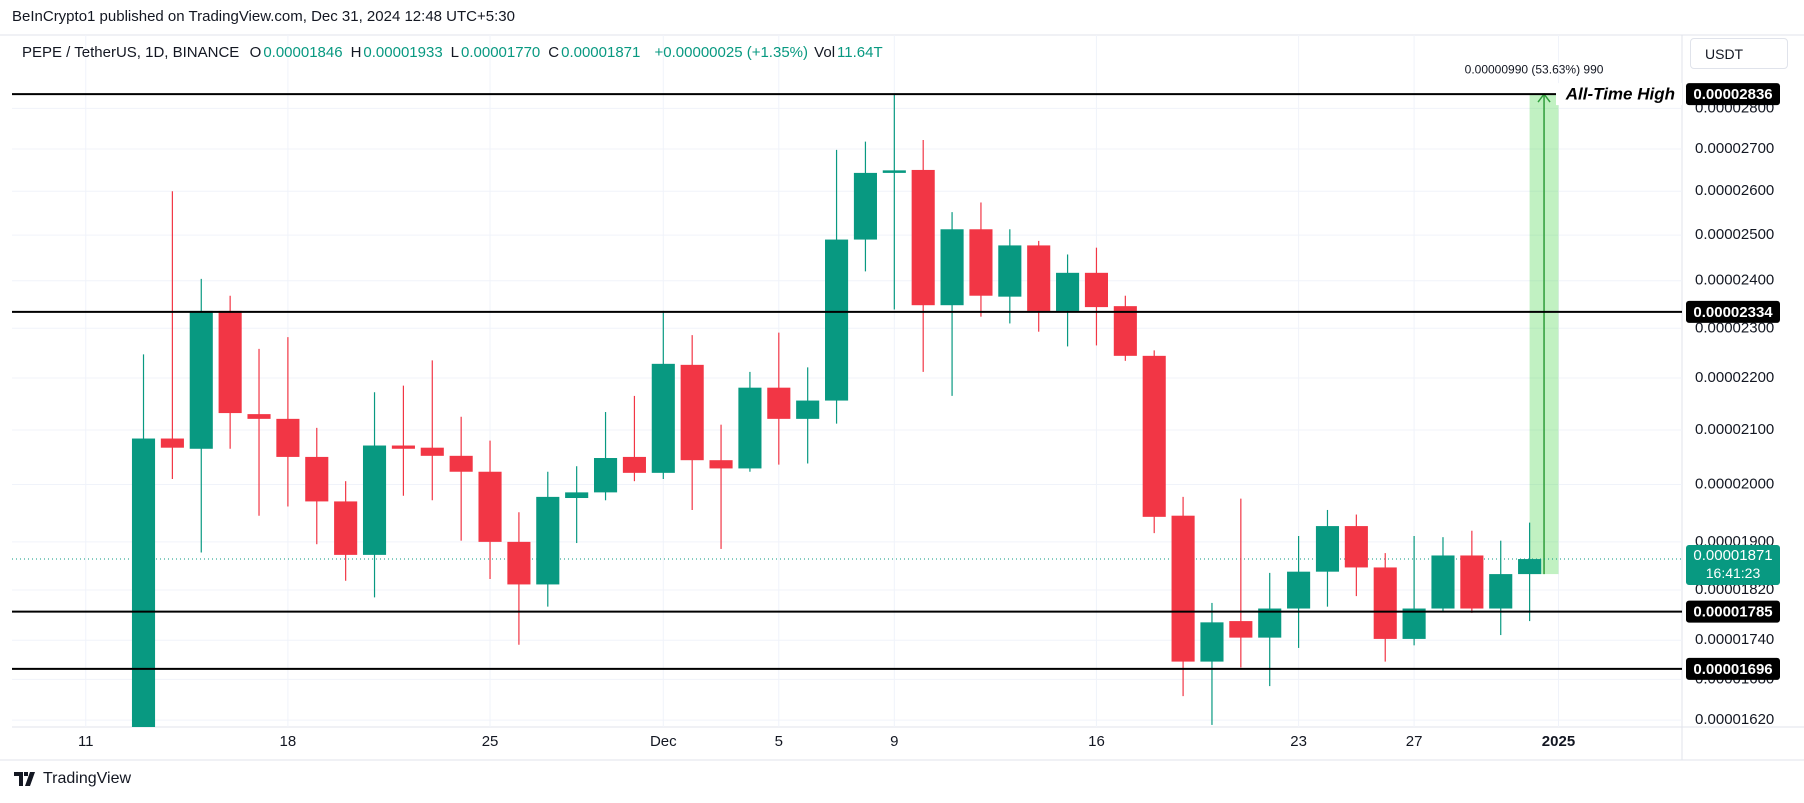  I want to click on level-name-bg, so click(1619, 94).